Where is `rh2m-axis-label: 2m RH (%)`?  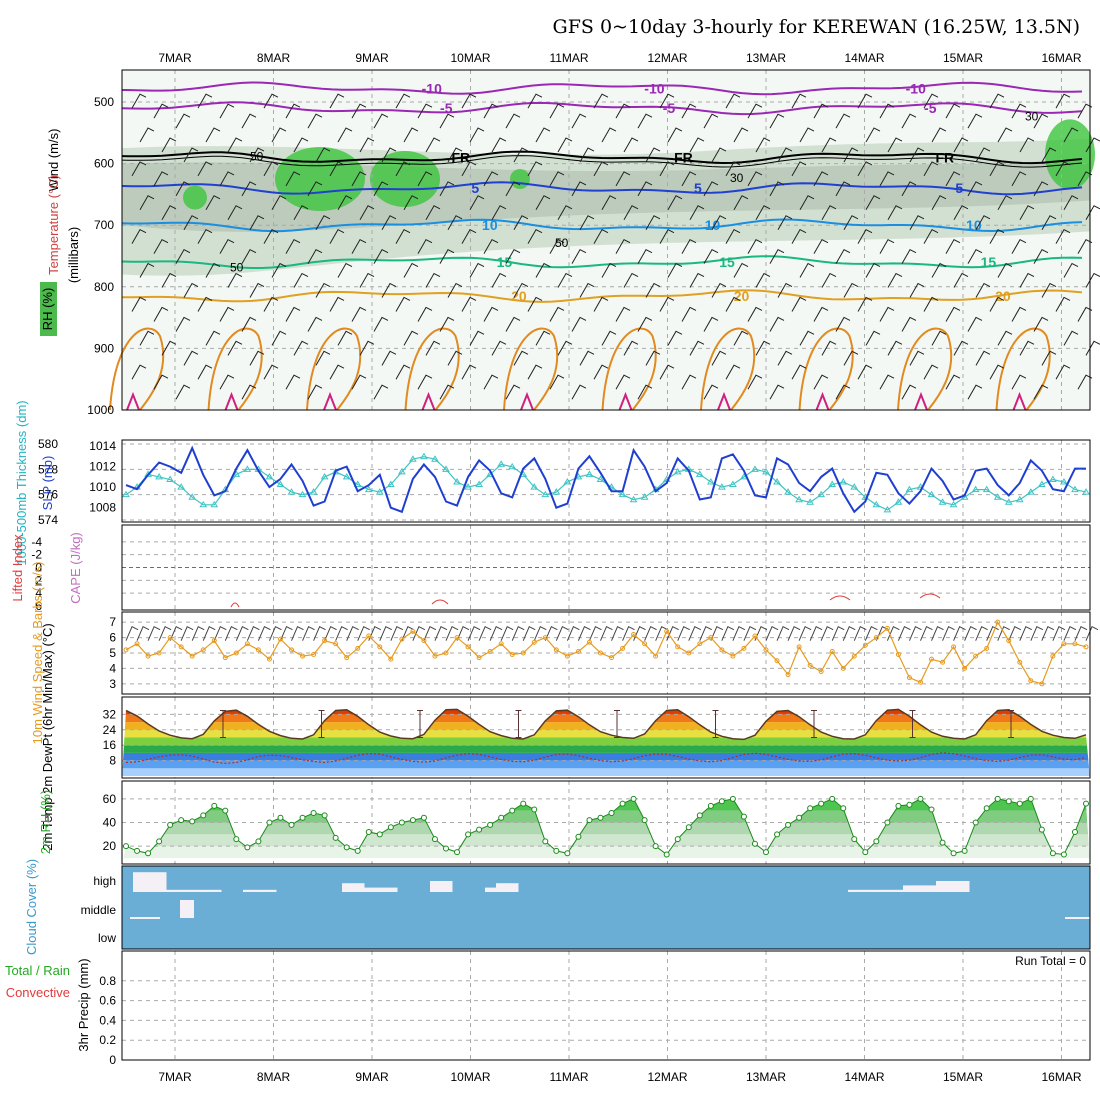
rh2m-axis-label: 2m RH (%) is located at coordinates (45, 822).